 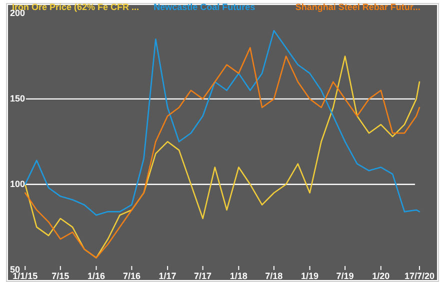 What do you see at coordinates (419, 276) in the screenshot?
I see `x-tick-label: 17/7/20` at bounding box center [419, 276].